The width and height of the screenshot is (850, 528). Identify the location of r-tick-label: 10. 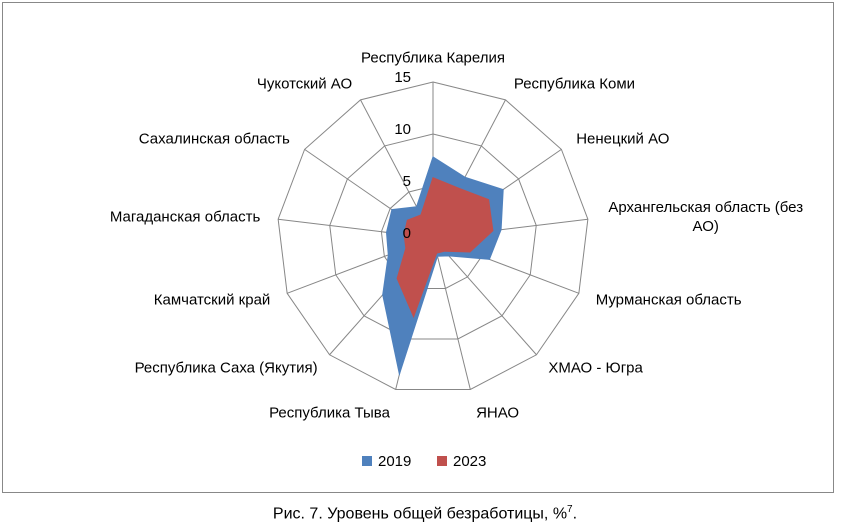
(402, 129).